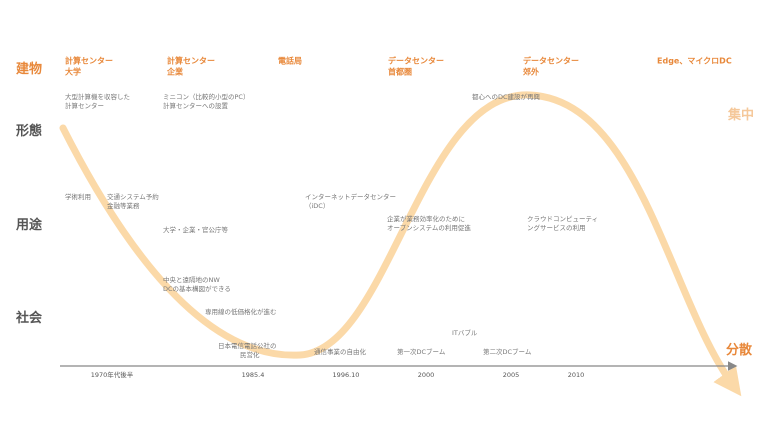 This screenshot has height=433, width=768. What do you see at coordinates (247, 345) in the screenshot?
I see `annotation: 日本電信電話公社の` at bounding box center [247, 345].